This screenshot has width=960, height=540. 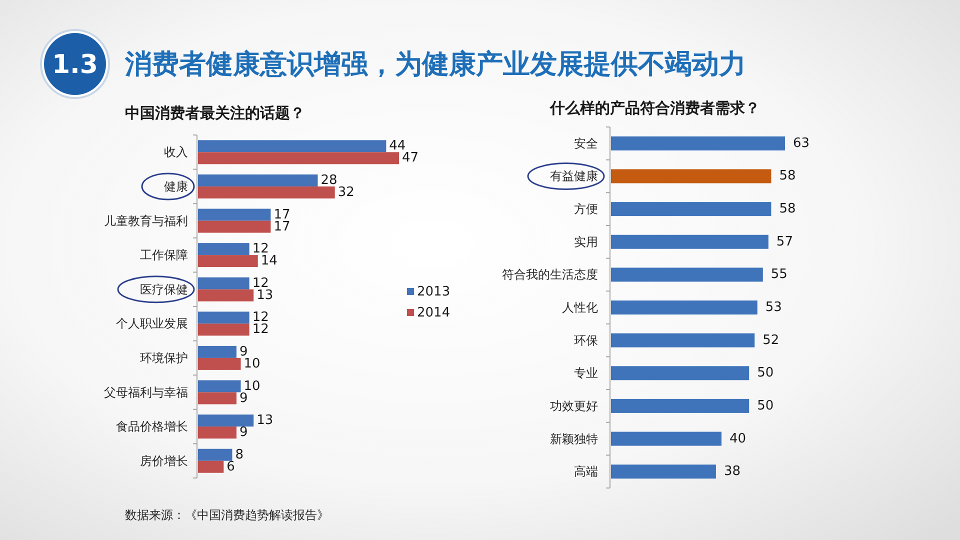 What do you see at coordinates (574, 405) in the screenshot?
I see `y-tick-label: 功效更好` at bounding box center [574, 405].